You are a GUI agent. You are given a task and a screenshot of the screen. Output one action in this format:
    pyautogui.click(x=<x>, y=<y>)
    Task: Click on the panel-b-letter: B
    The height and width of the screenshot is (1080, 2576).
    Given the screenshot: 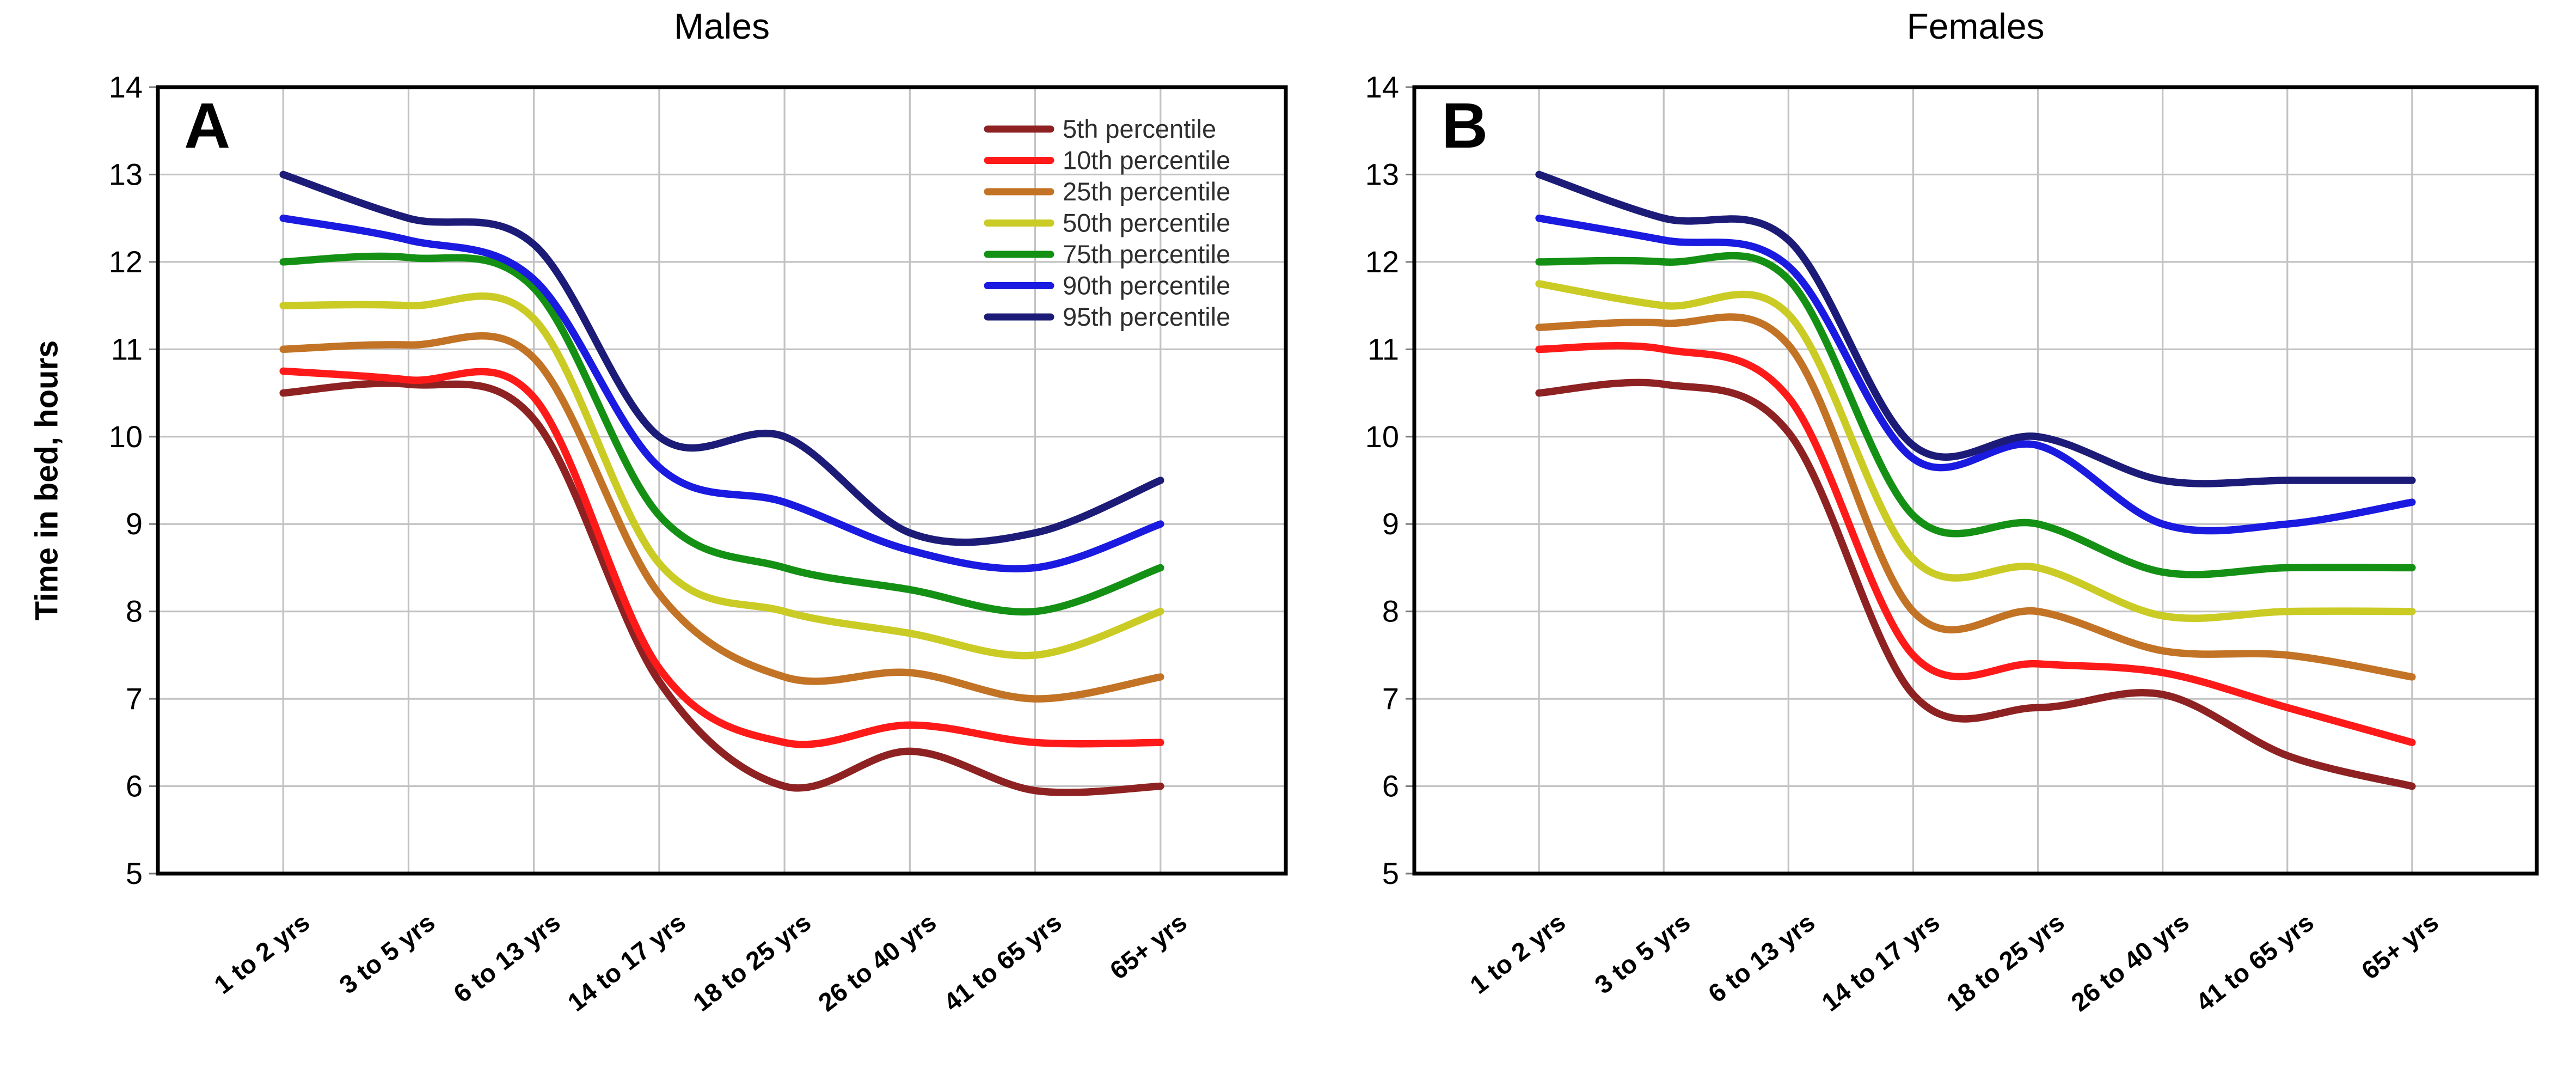 What is the action you would take?
    pyautogui.click(x=1465, y=126)
    